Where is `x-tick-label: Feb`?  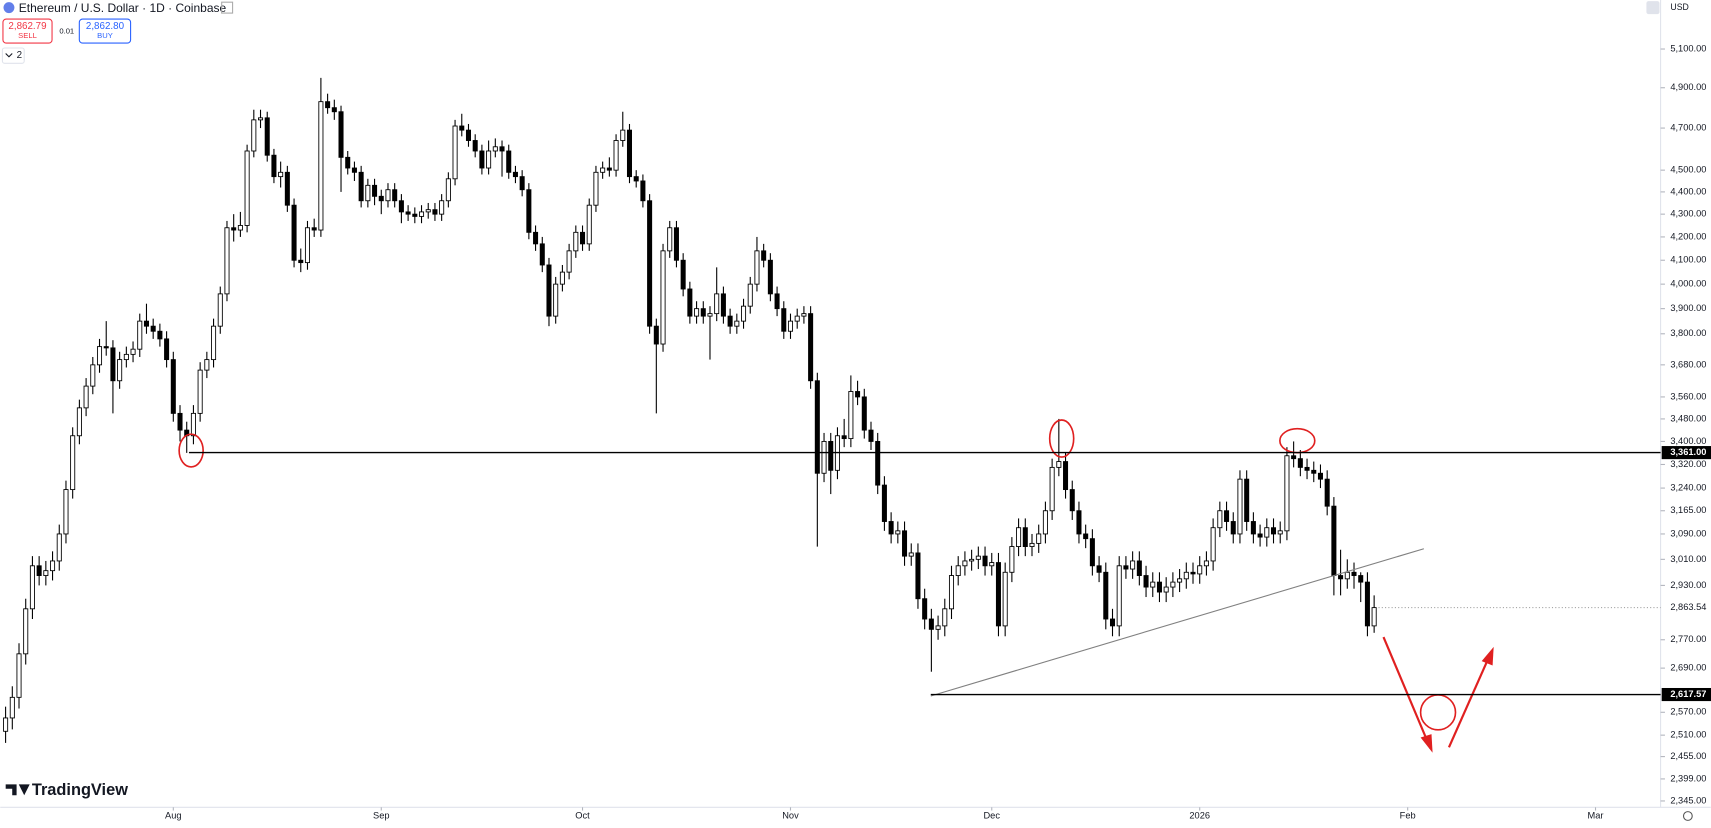 x-tick-label: Feb is located at coordinates (1408, 815).